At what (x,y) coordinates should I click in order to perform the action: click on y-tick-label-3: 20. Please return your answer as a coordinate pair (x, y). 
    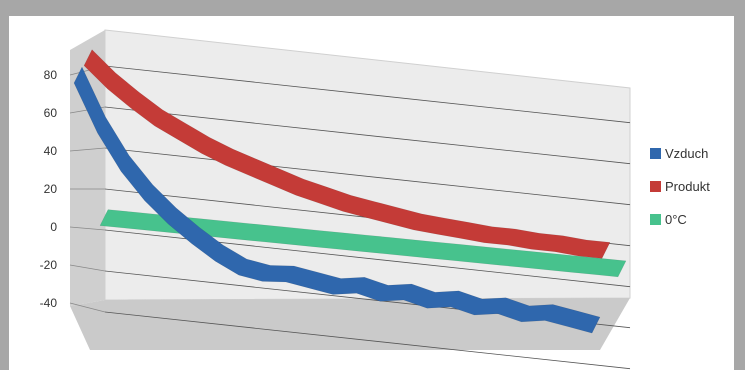
    Looking at the image, I should click on (51, 189).